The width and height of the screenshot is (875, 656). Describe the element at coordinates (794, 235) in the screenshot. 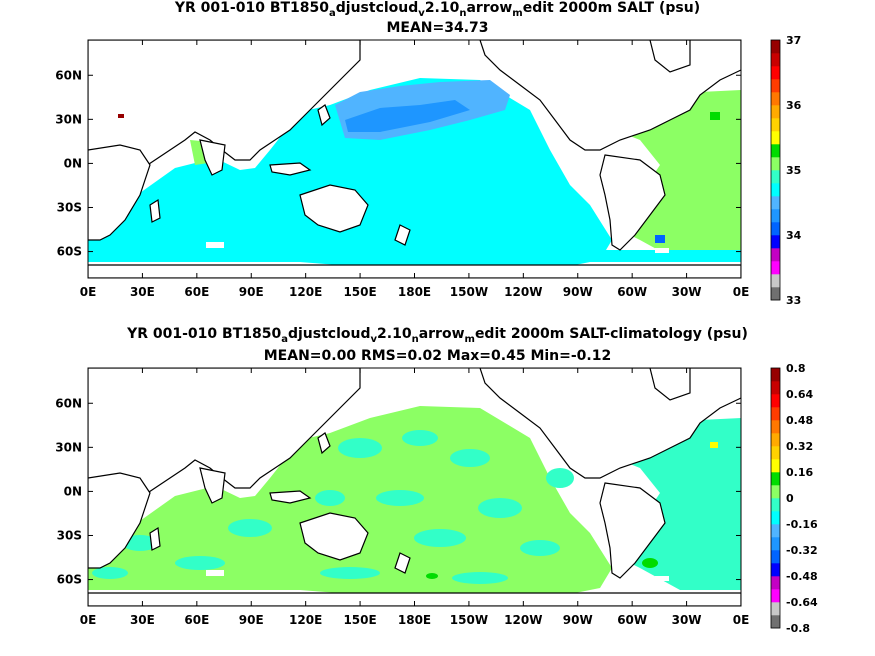

I see `colorbar-tick-label: 34` at that location.